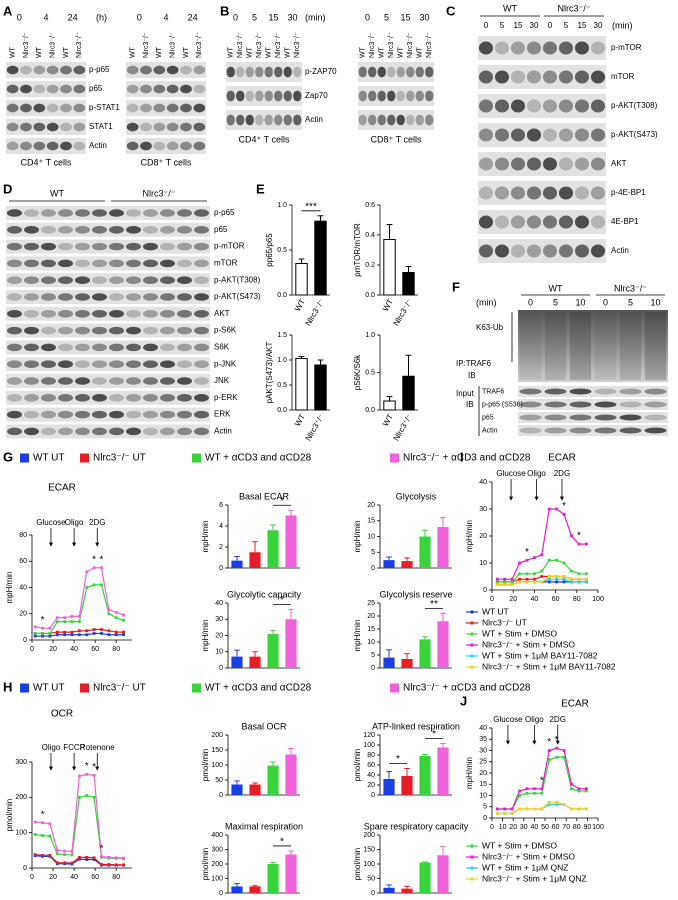 Image resolution: width=678 pixels, height=900 pixels. I want to click on y-axis-label: mpH/min, so click(357, 635).